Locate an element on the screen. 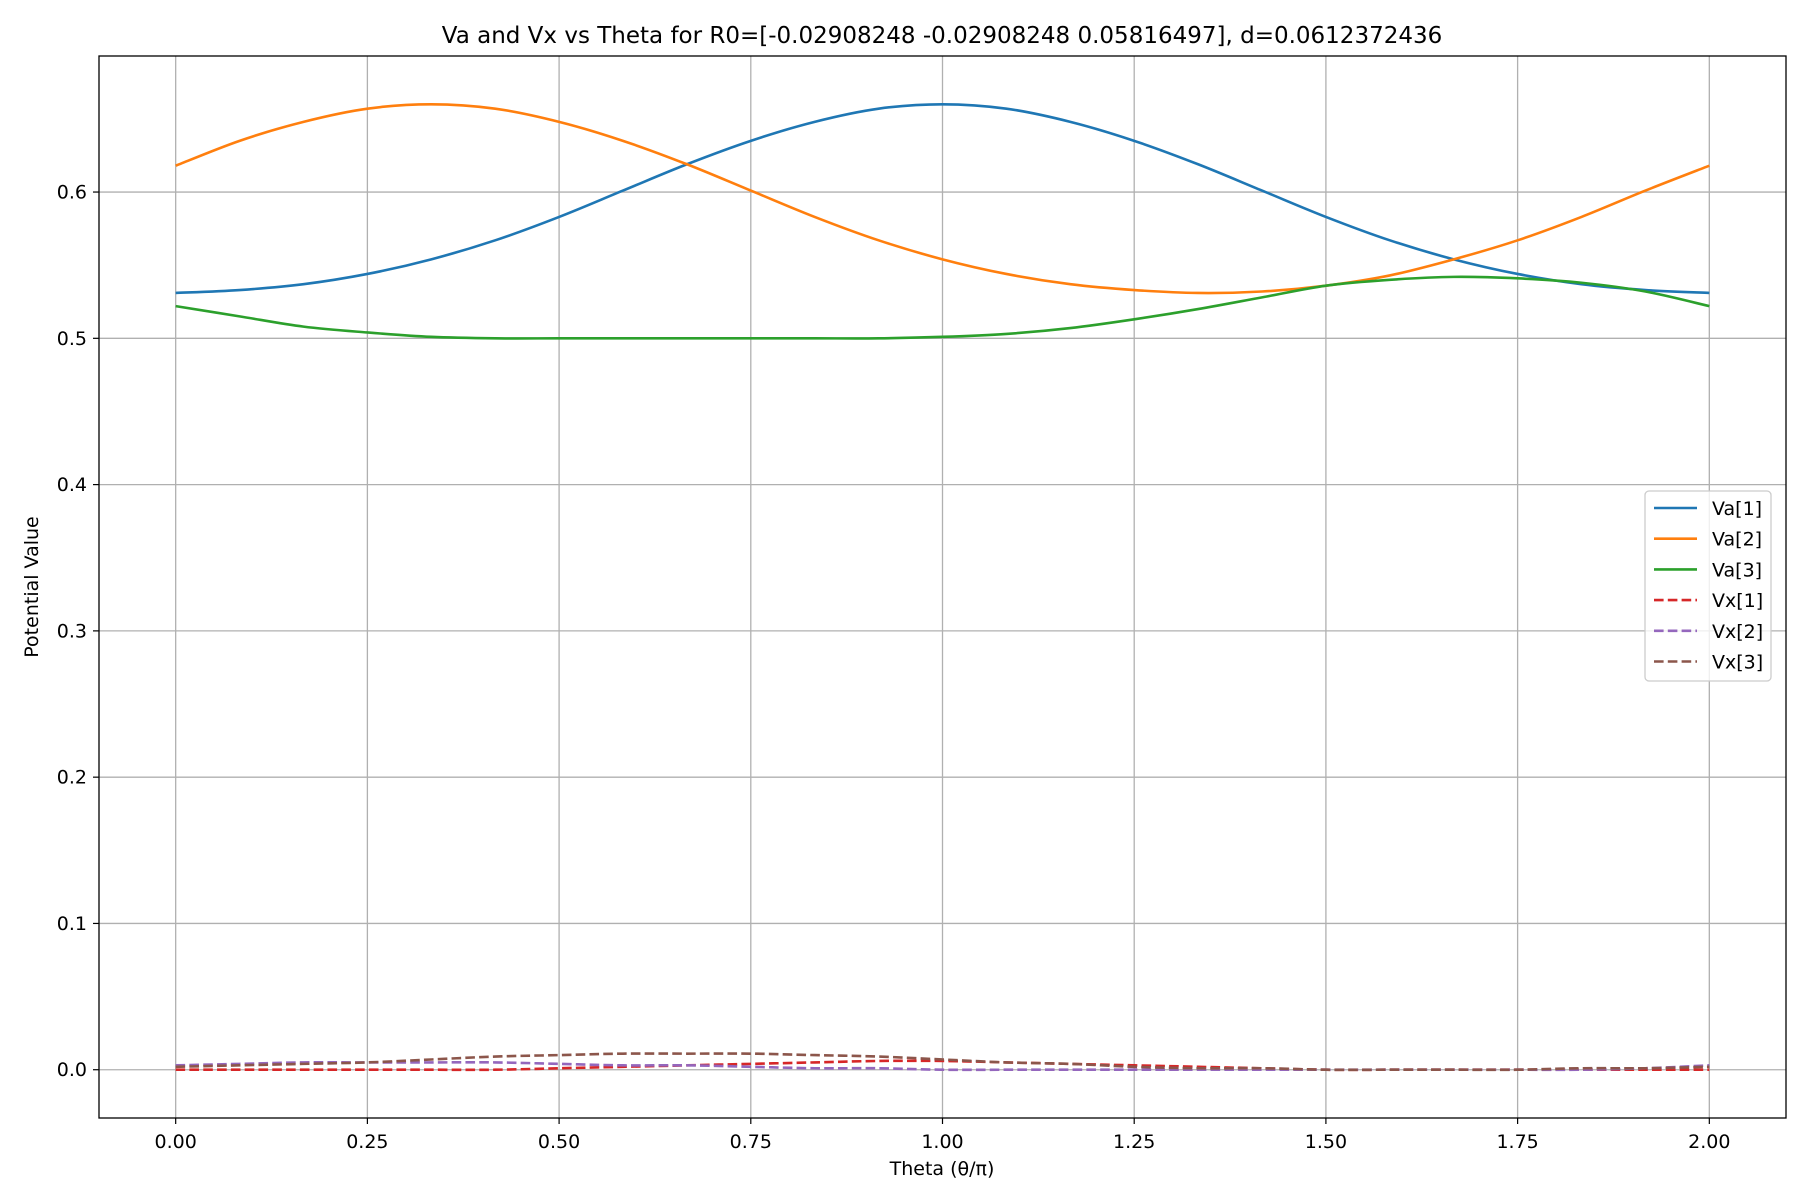  legend-label: Vx[2] is located at coordinates (1737, 632).